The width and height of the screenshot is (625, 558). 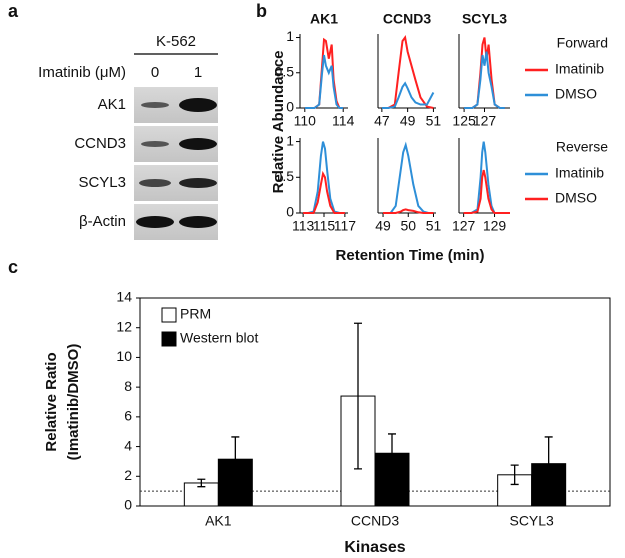 What do you see at coordinates (176, 163) in the screenshot?
I see `blot` at bounding box center [176, 163].